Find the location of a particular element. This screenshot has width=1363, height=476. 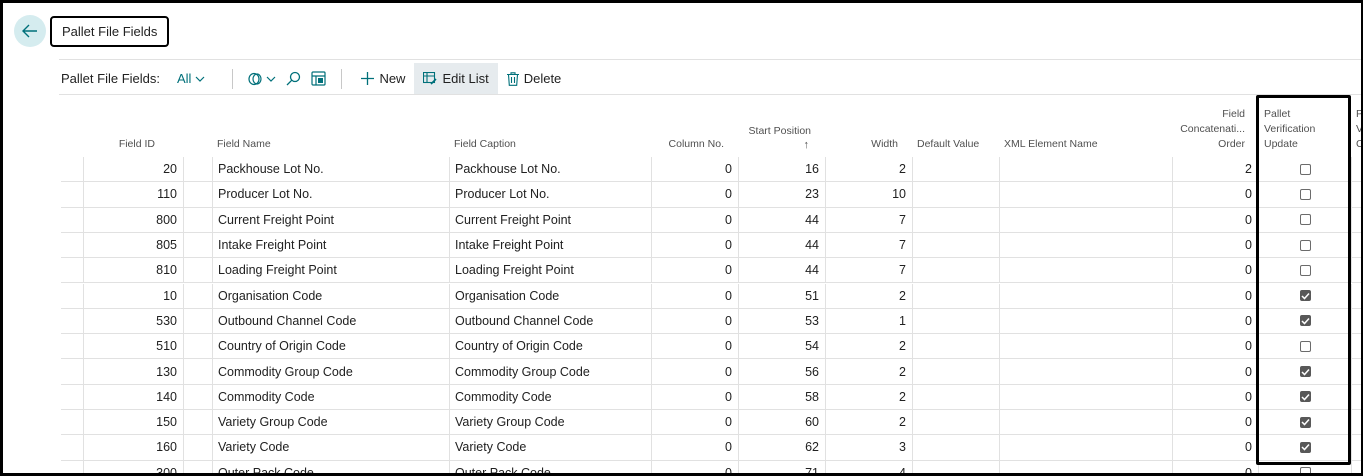

checkbox-checked is located at coordinates (1305, 296).